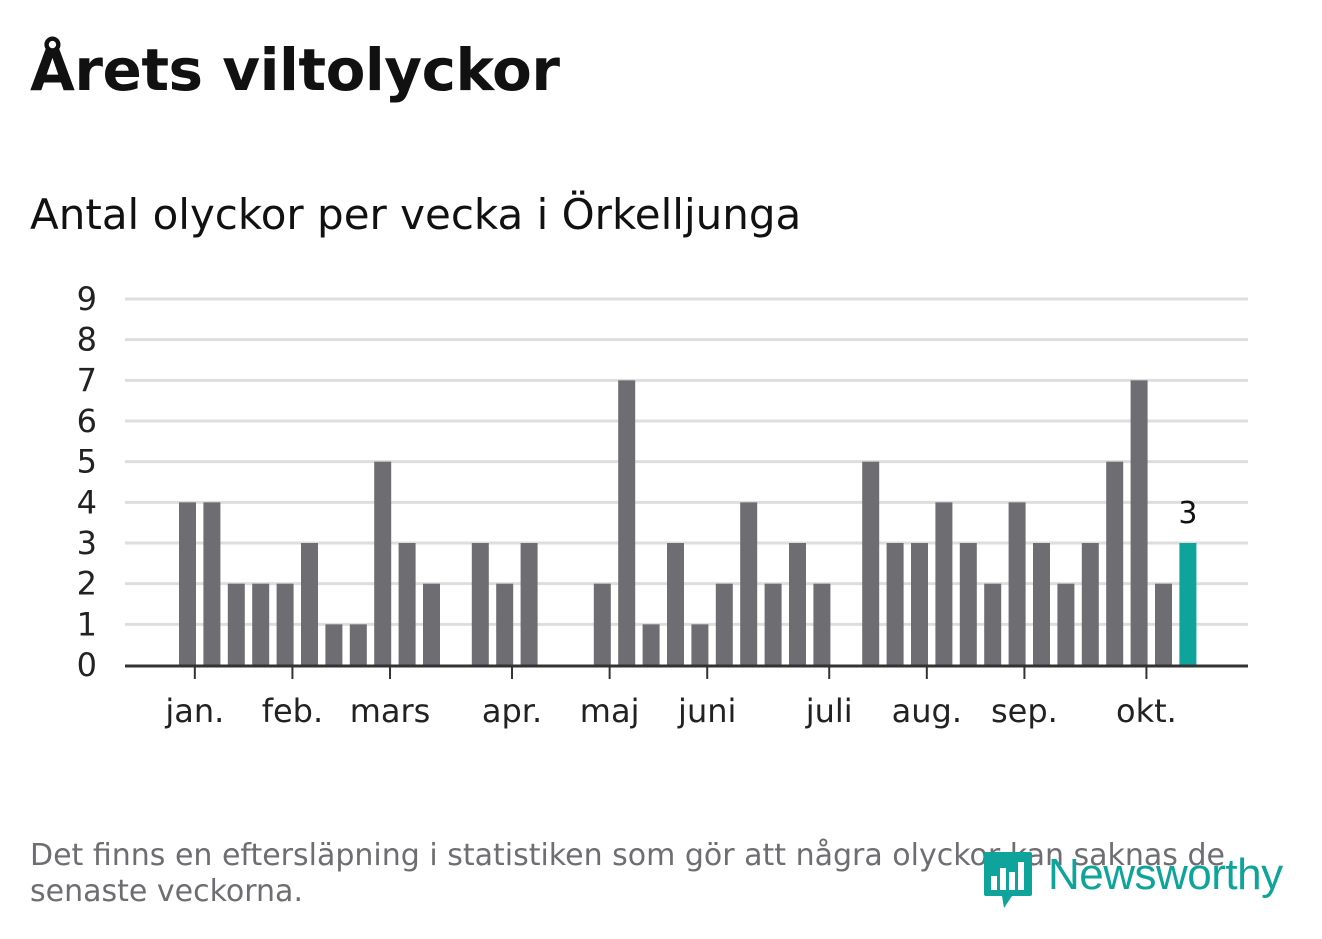 The width and height of the screenshot is (1322, 939). Describe the element at coordinates (194, 711) in the screenshot. I see `x-tick-label: jan.` at that location.